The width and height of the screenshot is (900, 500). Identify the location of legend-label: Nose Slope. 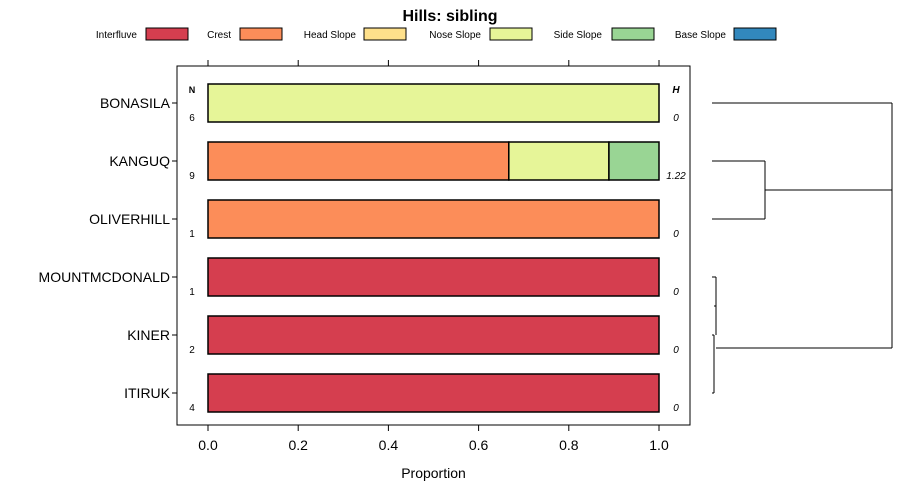
(455, 35).